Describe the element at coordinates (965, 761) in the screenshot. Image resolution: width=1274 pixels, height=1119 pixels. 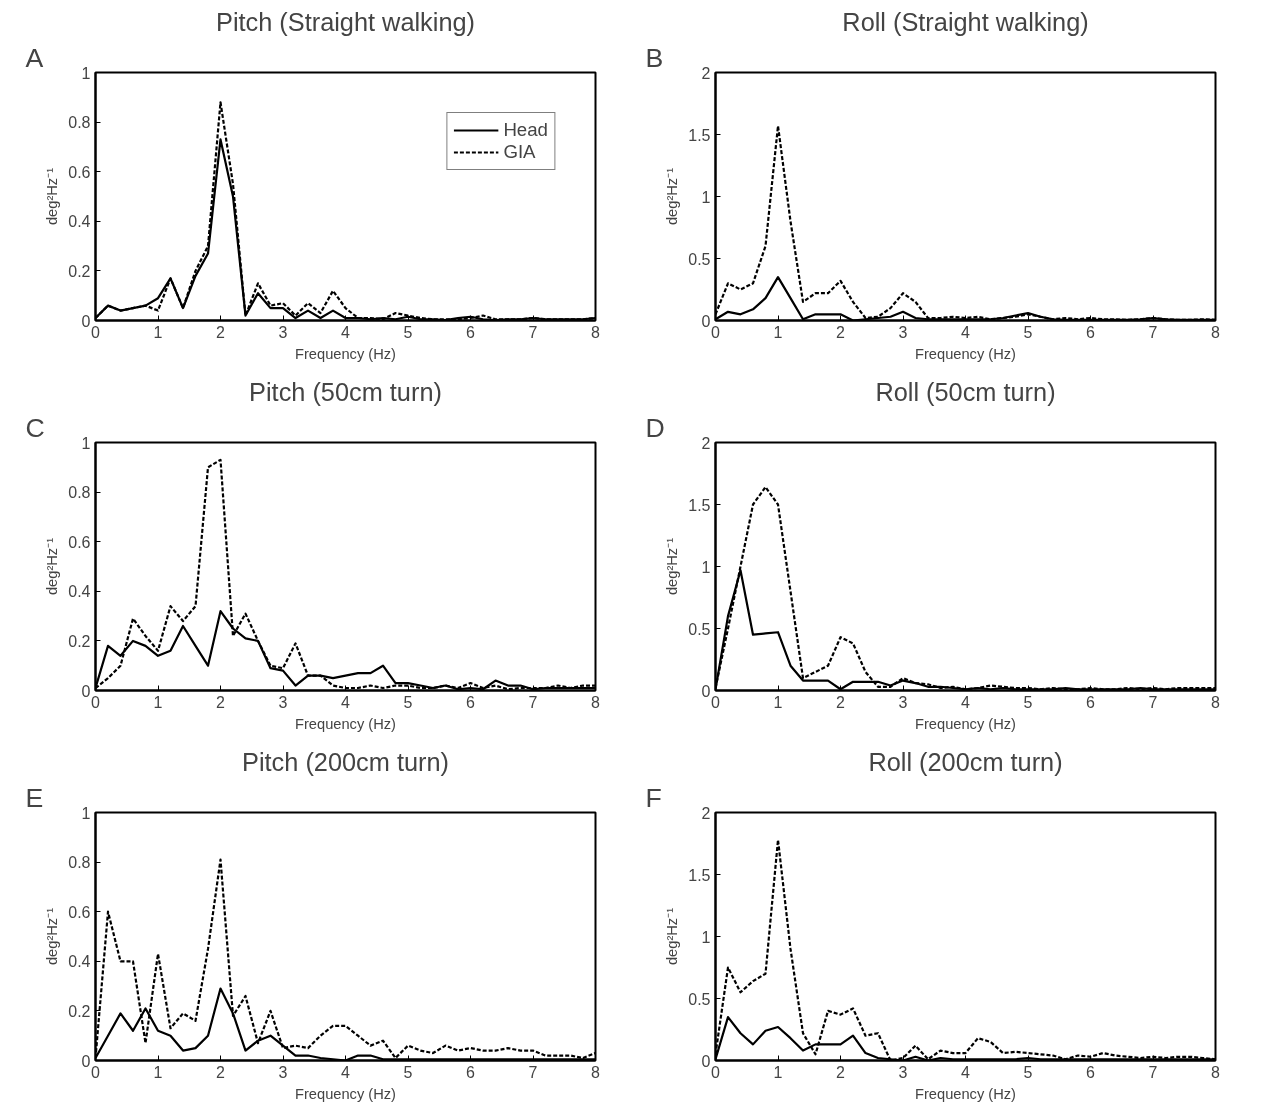
I see `chart-title: Roll (200cm turn)` at that location.